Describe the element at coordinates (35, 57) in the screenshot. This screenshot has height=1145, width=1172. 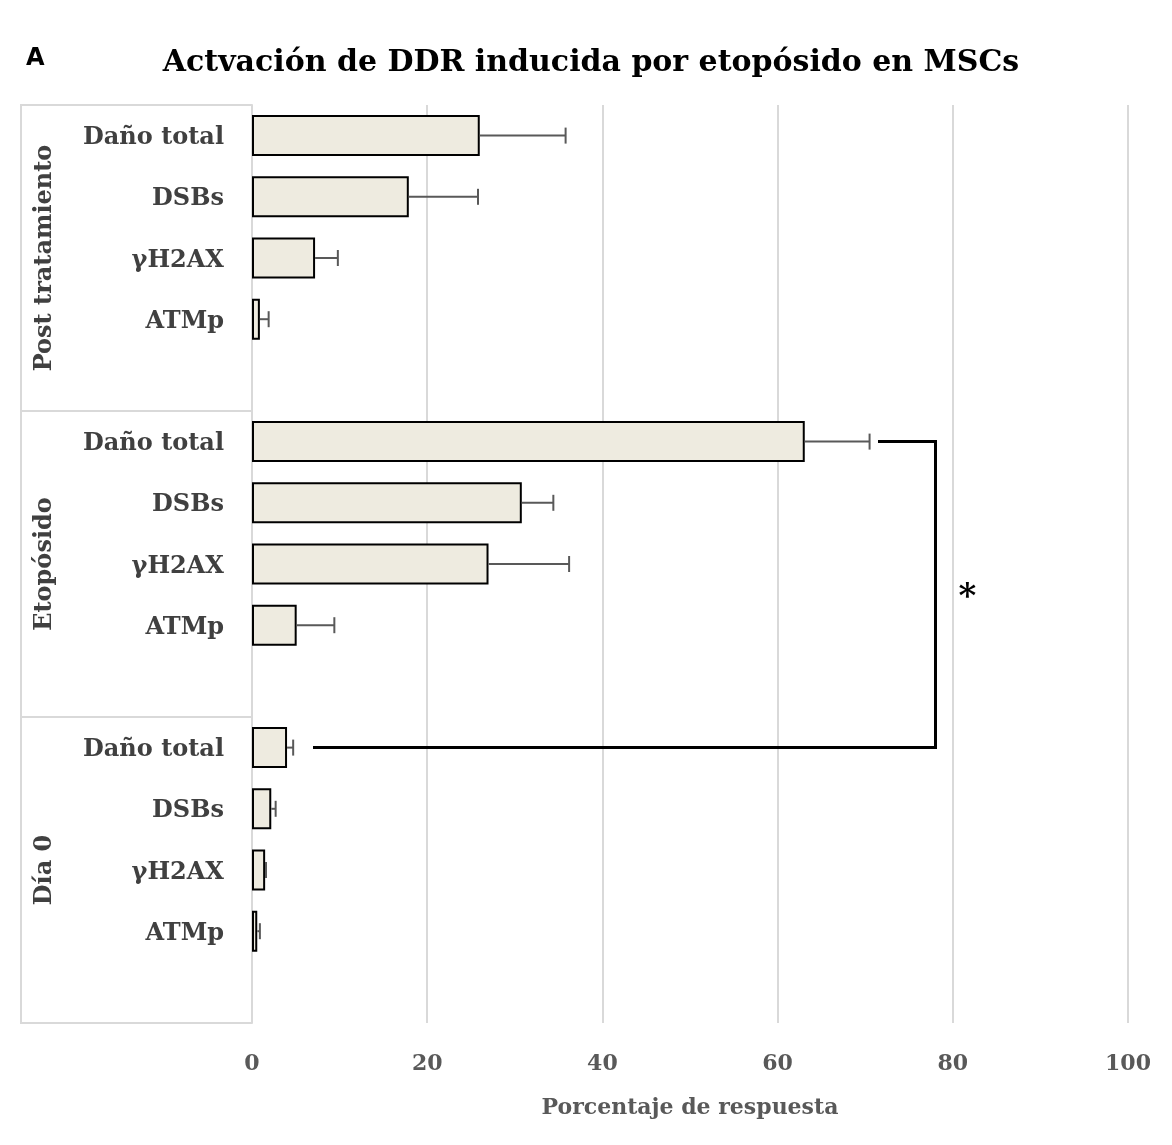
I see `text: A` at that location.